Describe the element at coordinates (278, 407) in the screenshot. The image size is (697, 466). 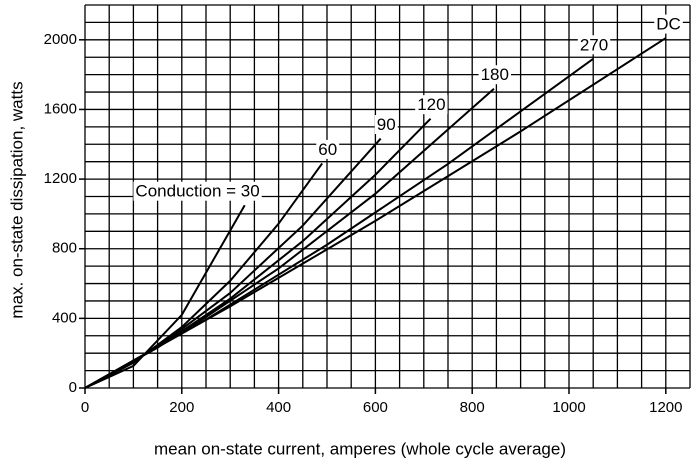
I see `x-tick-label: 400` at that location.